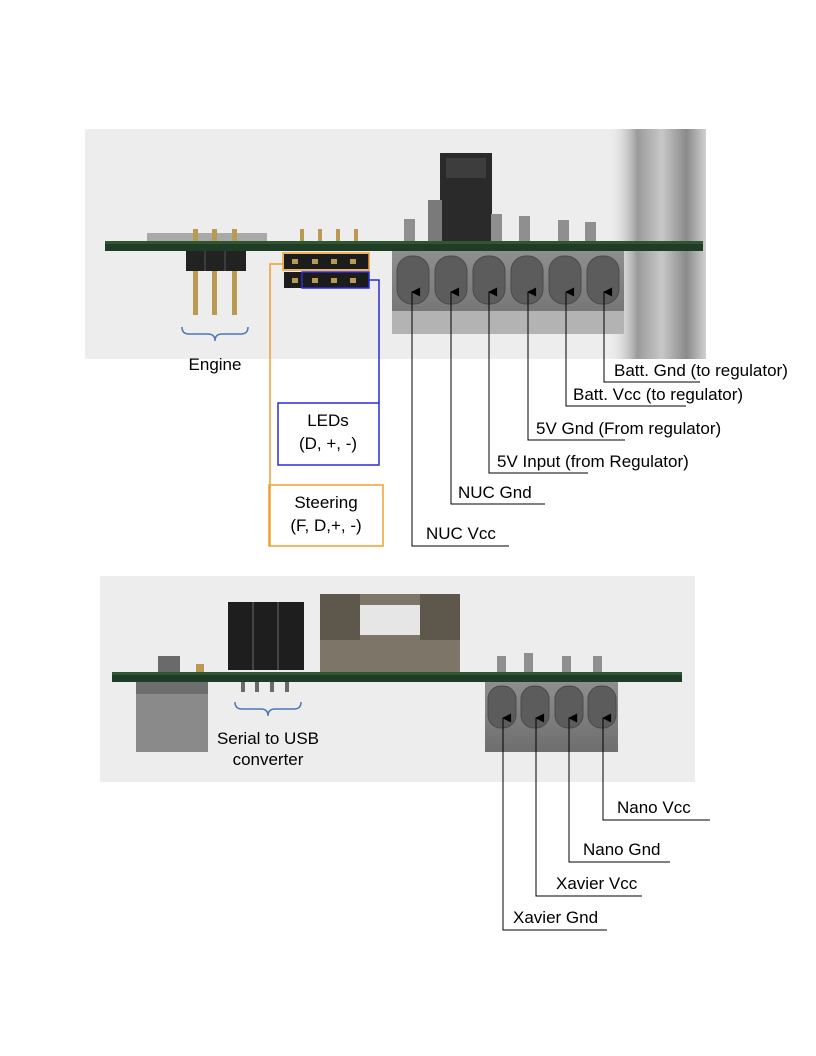  I want to click on top-pcb, so click(404, 246).